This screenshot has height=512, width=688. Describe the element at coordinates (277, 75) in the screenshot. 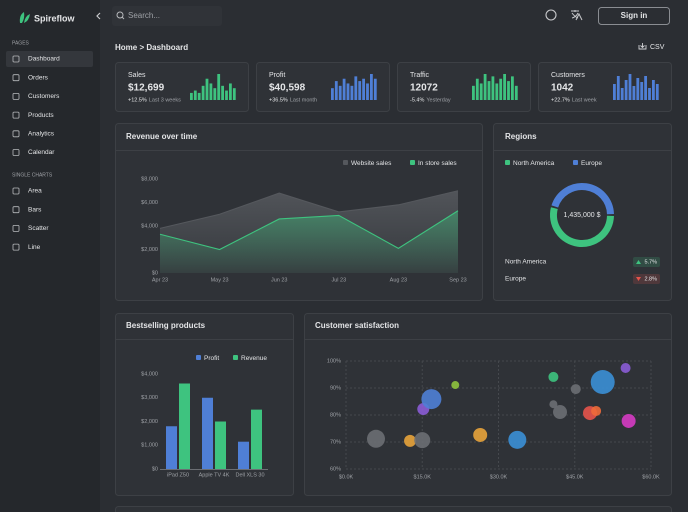

I see `kpi-title: Profit` at that location.